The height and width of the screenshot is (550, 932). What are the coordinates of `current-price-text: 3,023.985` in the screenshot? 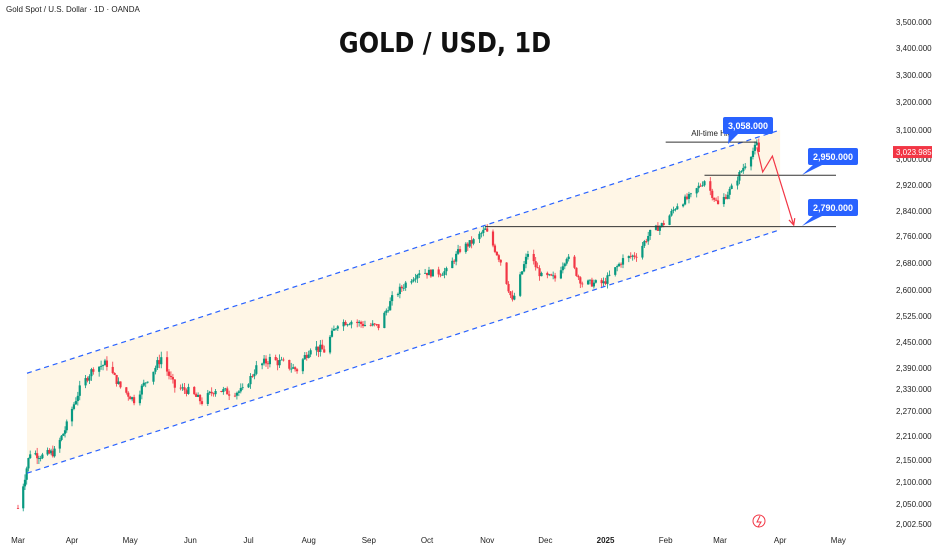 It's located at (914, 152).